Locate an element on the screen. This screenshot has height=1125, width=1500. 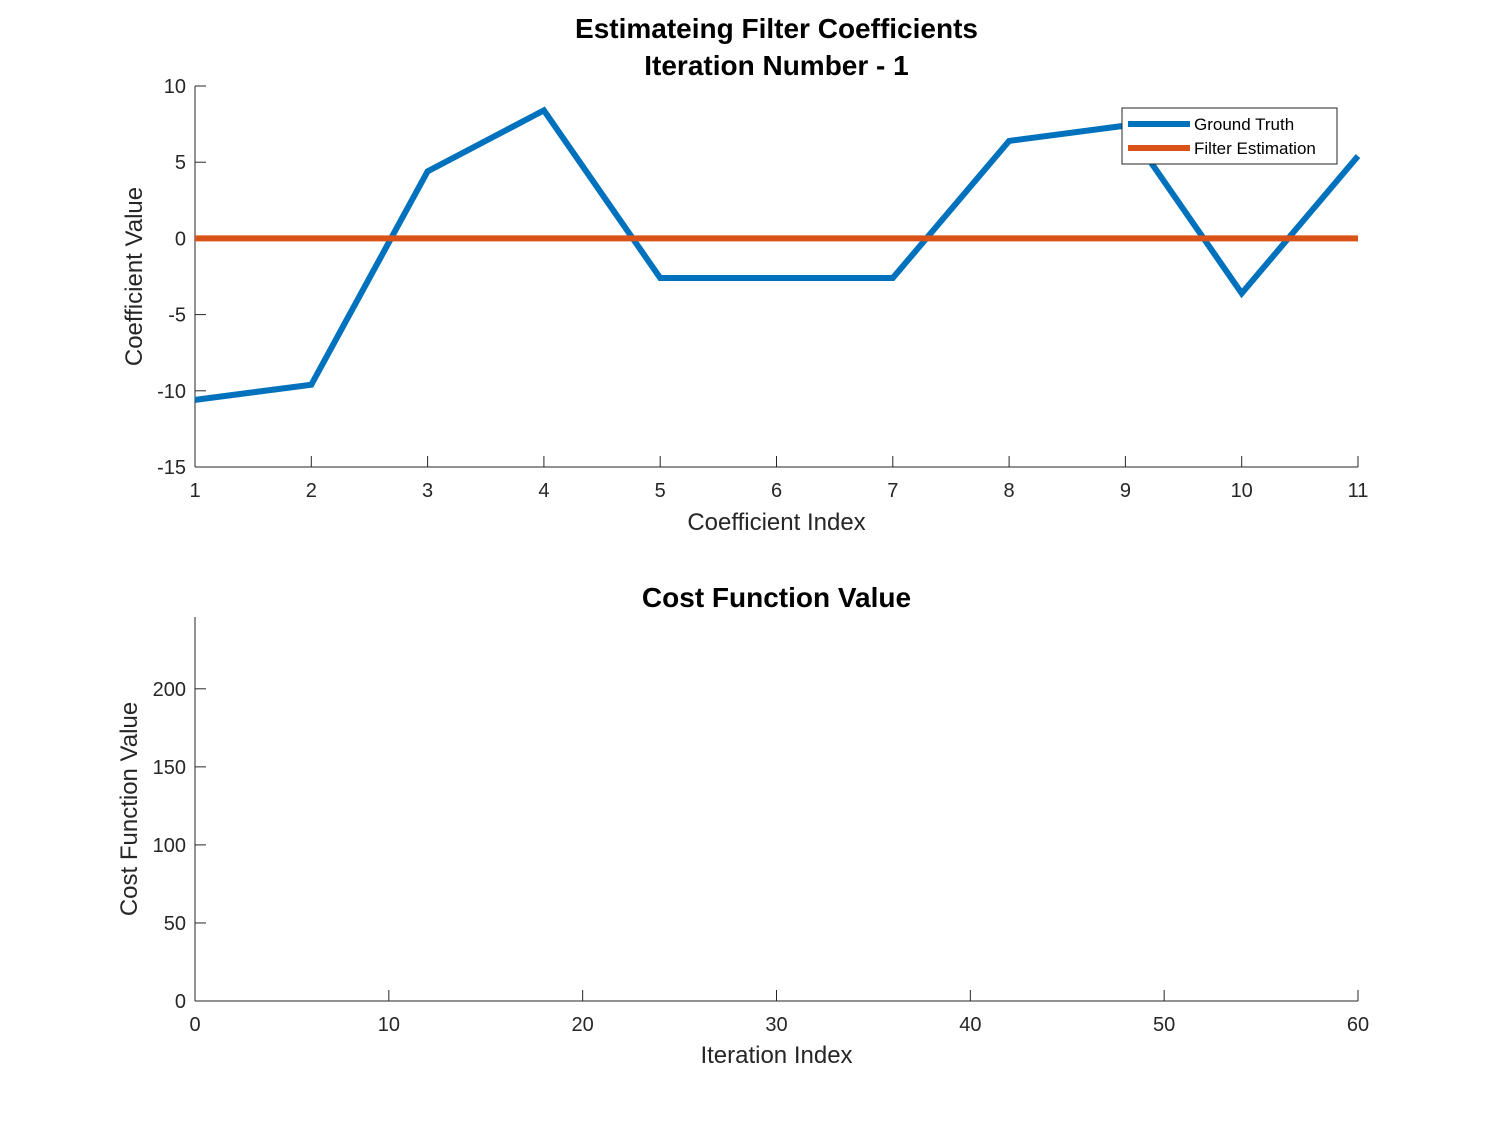
x-tick-label: 60 is located at coordinates (1358, 1025).